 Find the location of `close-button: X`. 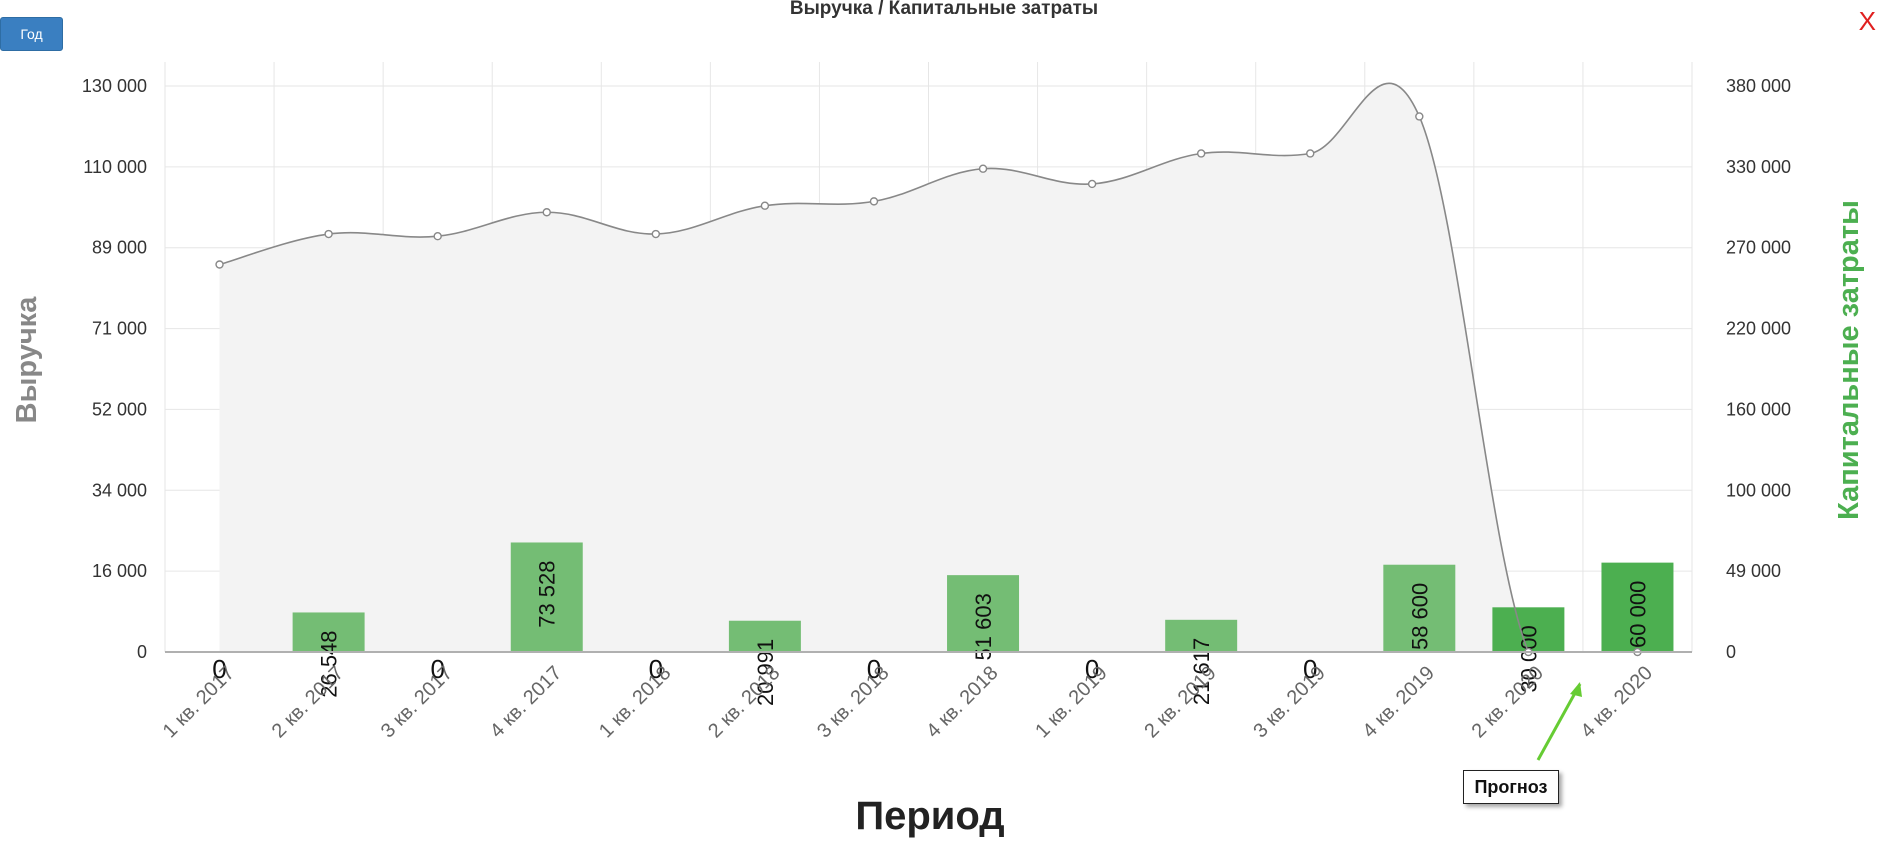

close-button: X is located at coordinates (1867, 21).